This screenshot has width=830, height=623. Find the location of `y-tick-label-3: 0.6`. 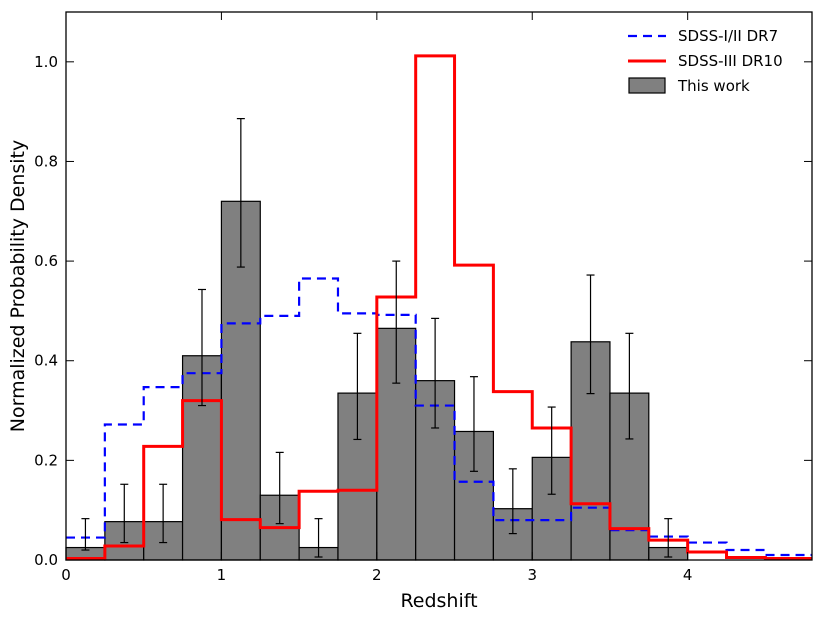

y-tick-label-3: 0.6 is located at coordinates (46, 261).